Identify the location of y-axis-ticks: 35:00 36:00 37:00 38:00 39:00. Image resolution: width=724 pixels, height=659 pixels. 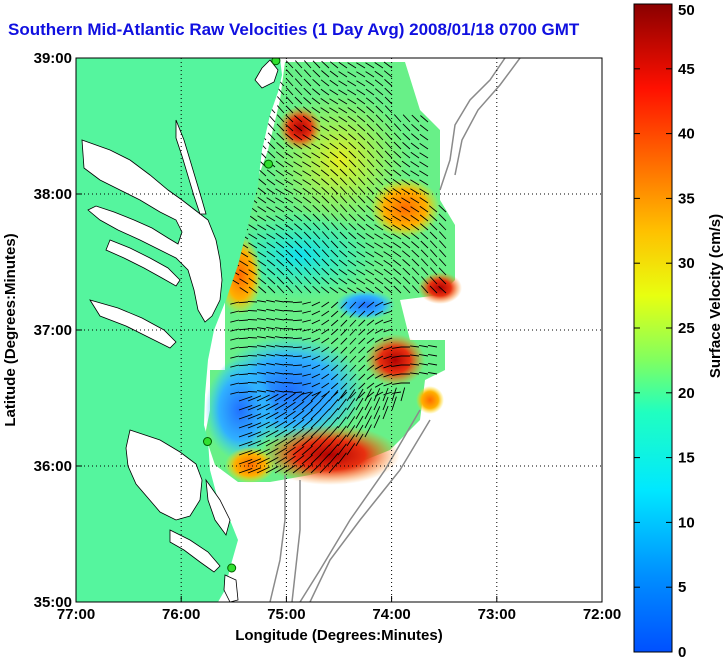
(58, 330).